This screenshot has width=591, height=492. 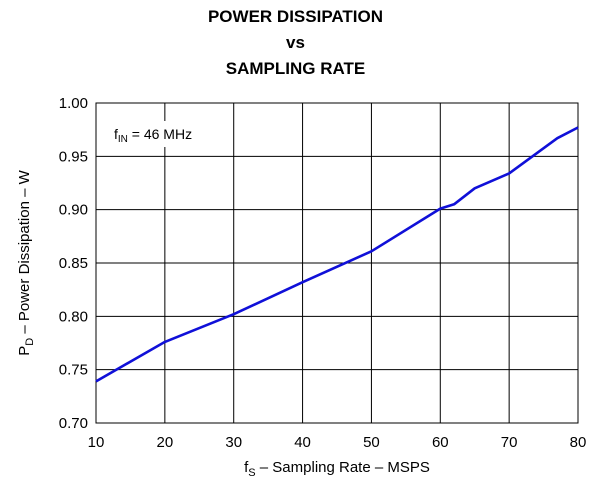 I want to click on annotation-box, so click(x=160, y=134).